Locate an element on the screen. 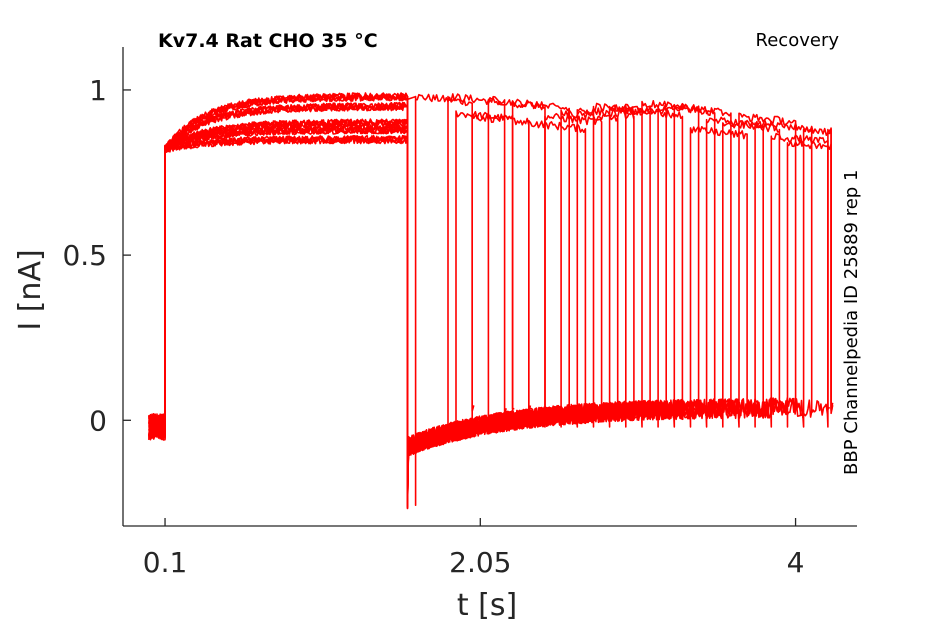 The height and width of the screenshot is (624, 945). y-tick-label: 0.5 is located at coordinates (84, 255).